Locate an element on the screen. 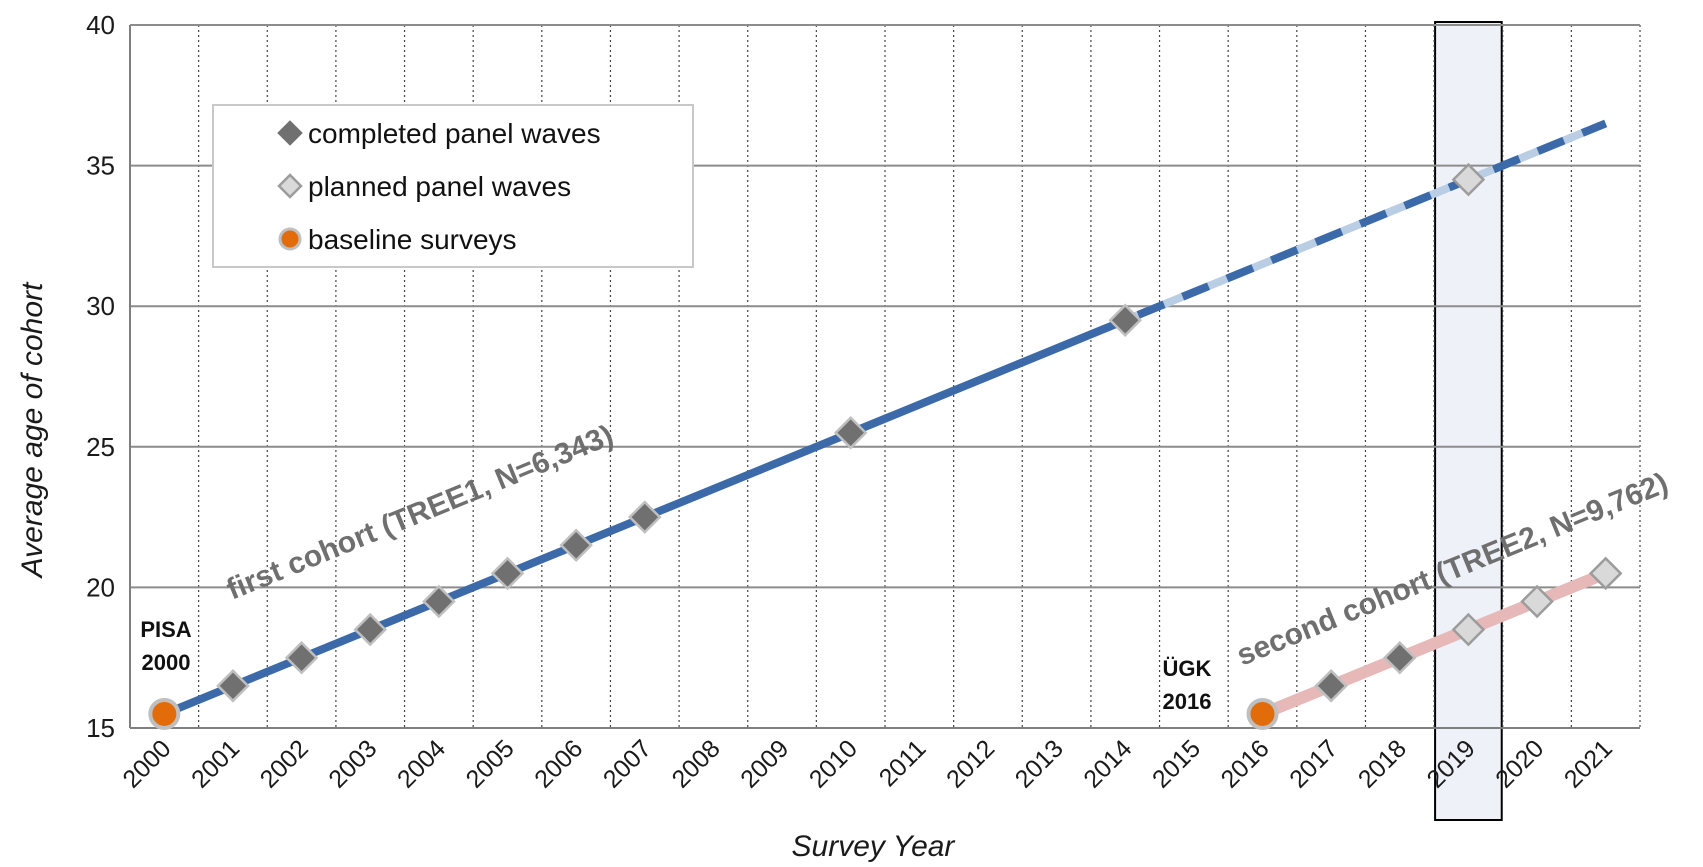  y-tick-label: 20 is located at coordinates (100, 587).